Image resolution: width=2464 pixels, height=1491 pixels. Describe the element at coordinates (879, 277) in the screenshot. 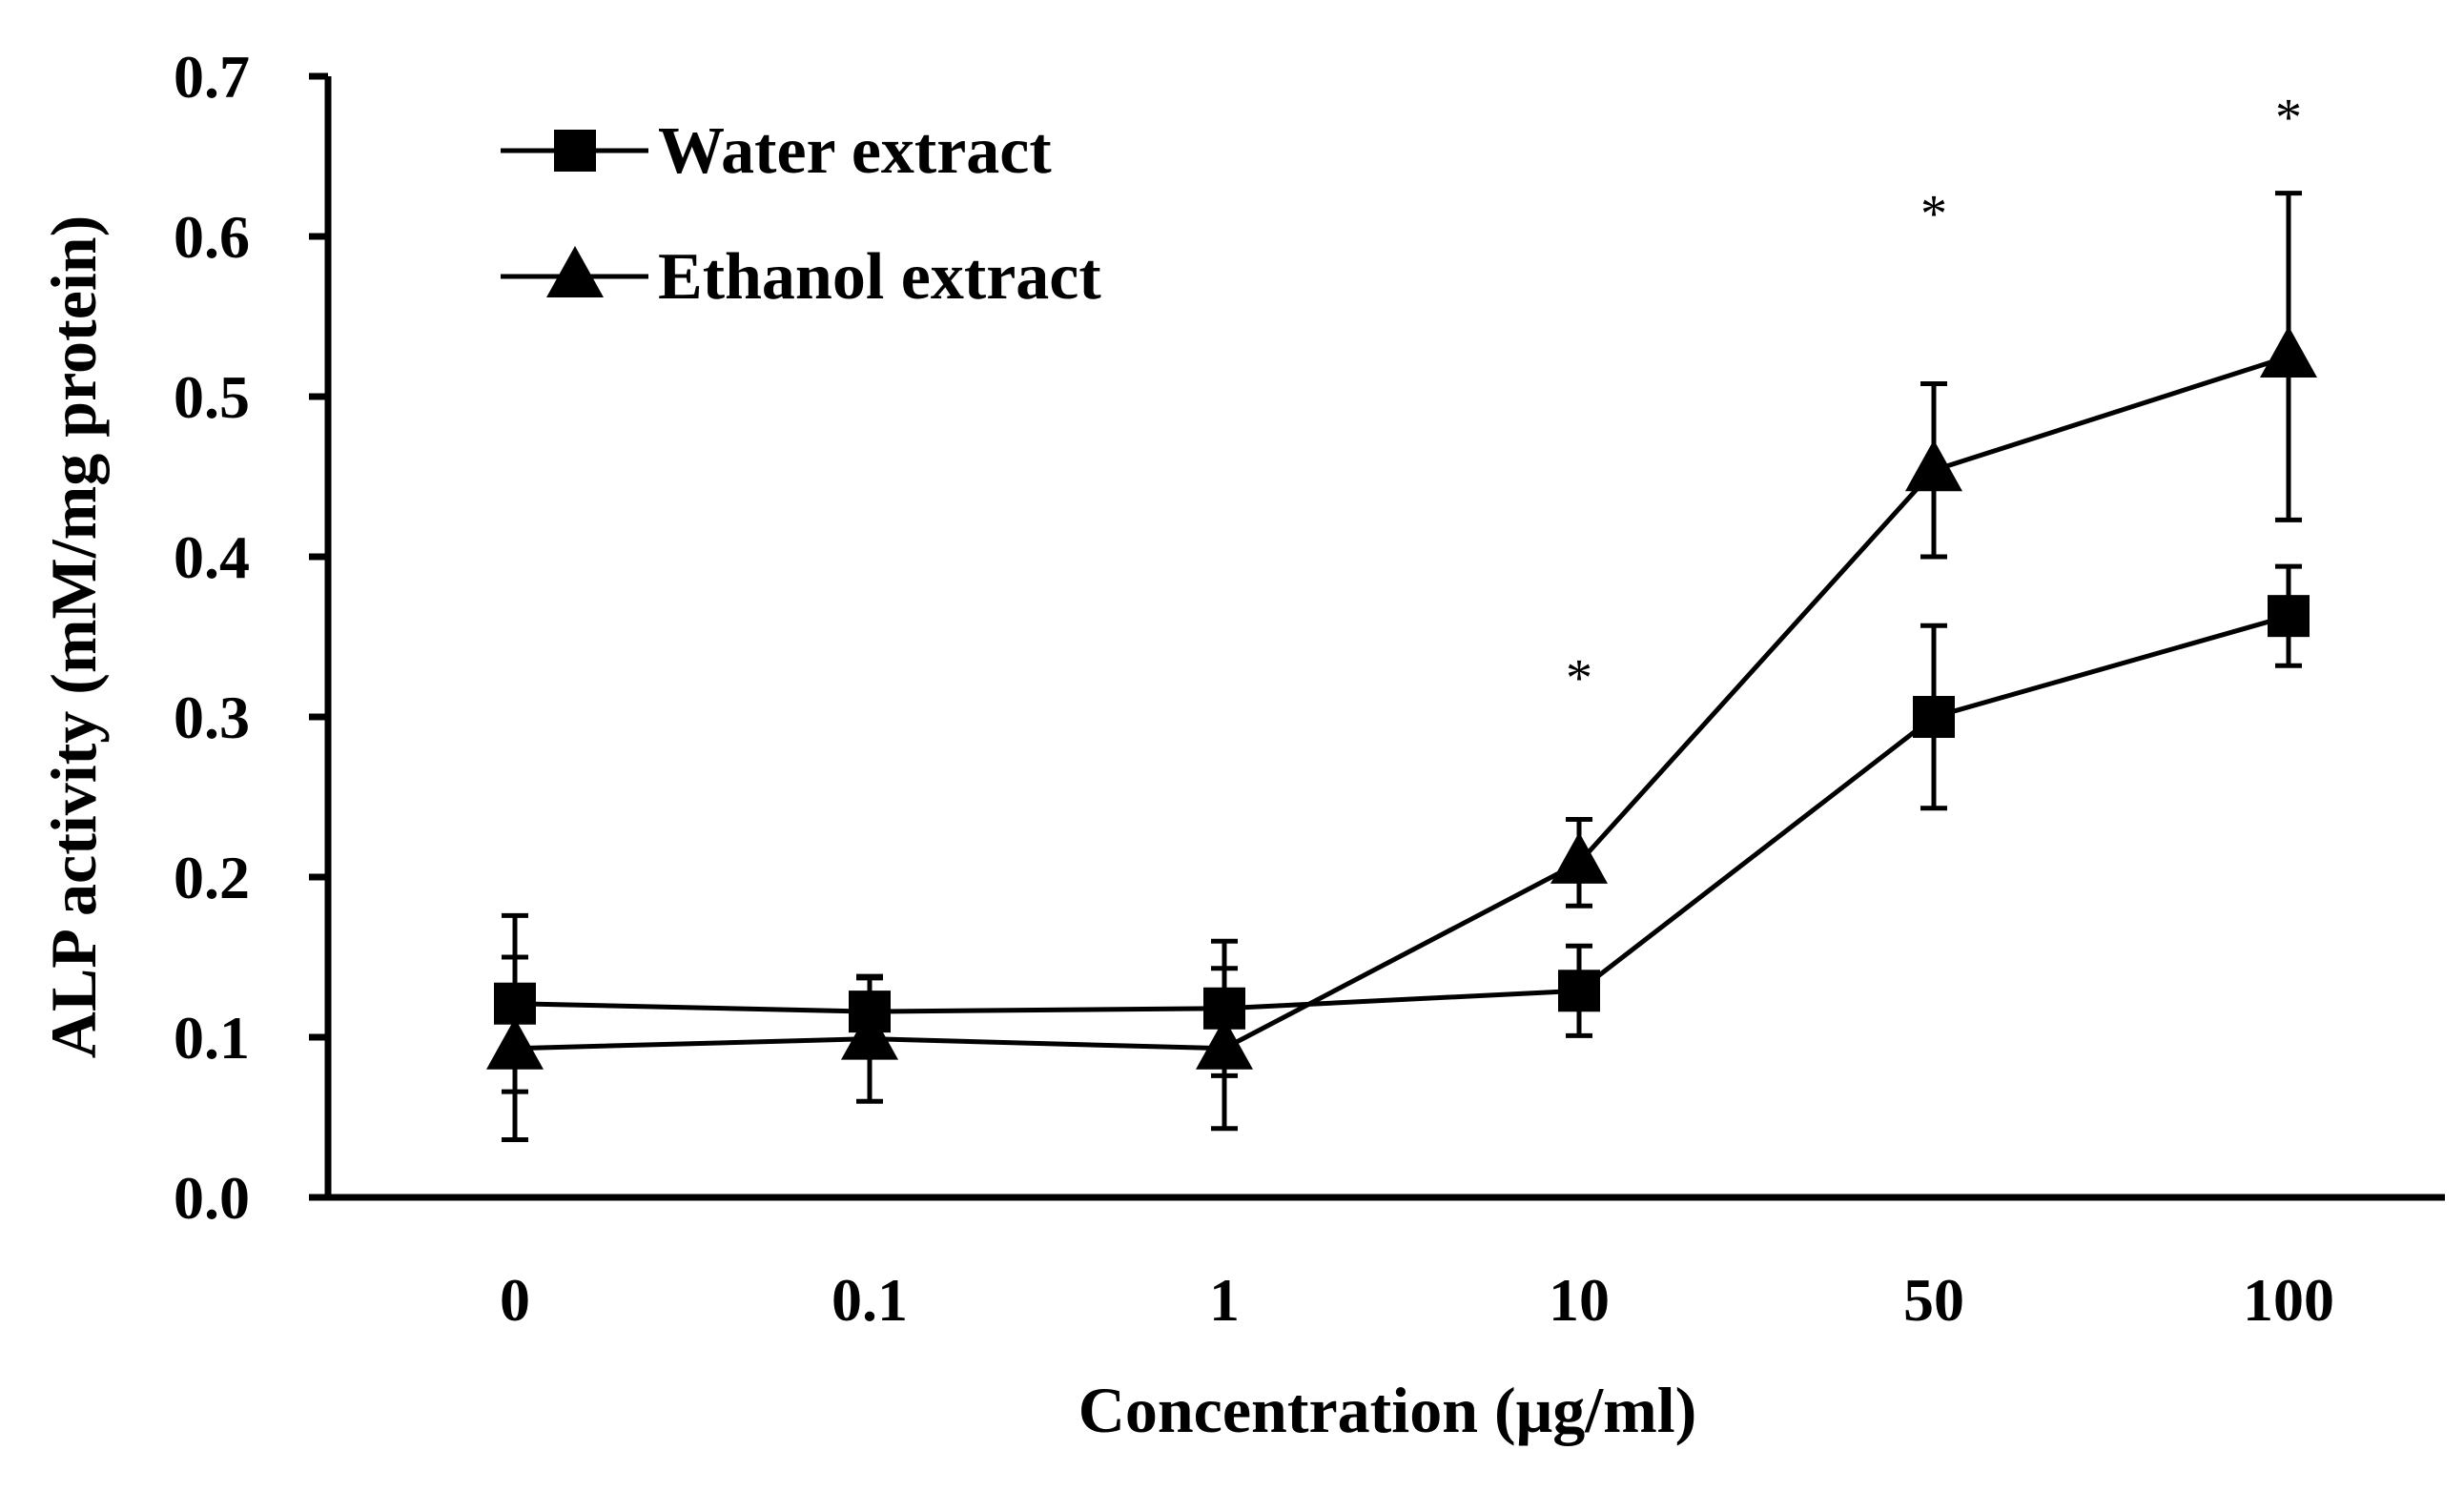

I see `legend-label-ethanol: Ethanol extract` at that location.